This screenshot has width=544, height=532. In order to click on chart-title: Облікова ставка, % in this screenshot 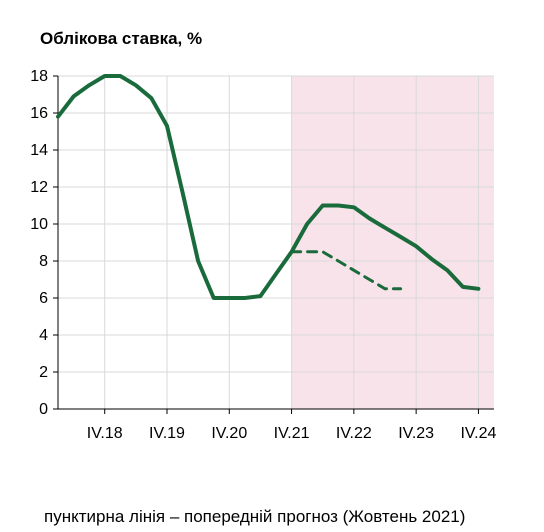, I will do `click(121, 38)`.